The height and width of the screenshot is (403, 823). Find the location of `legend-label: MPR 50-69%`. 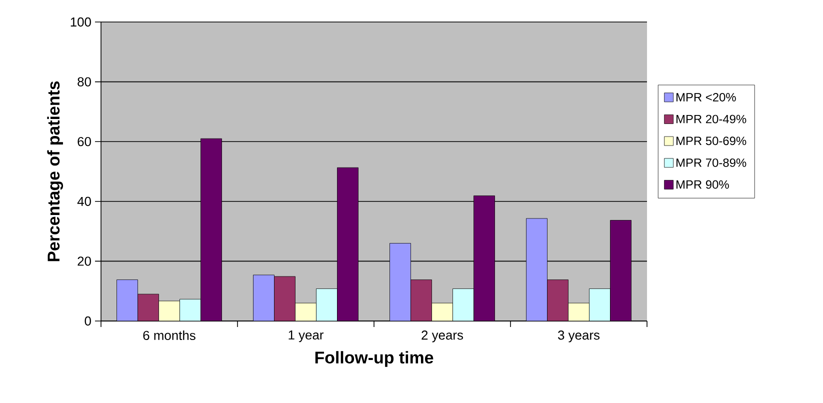

legend-label: MPR 50-69% is located at coordinates (711, 141).